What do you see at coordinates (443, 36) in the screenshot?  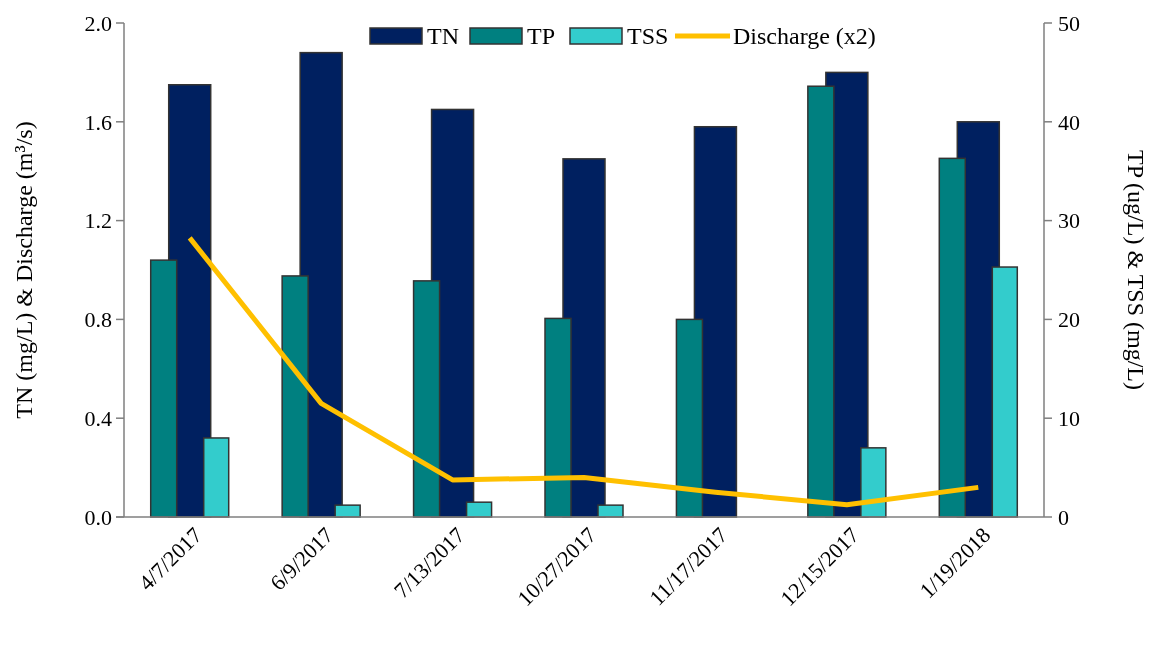 I see `legend-label: TN` at bounding box center [443, 36].